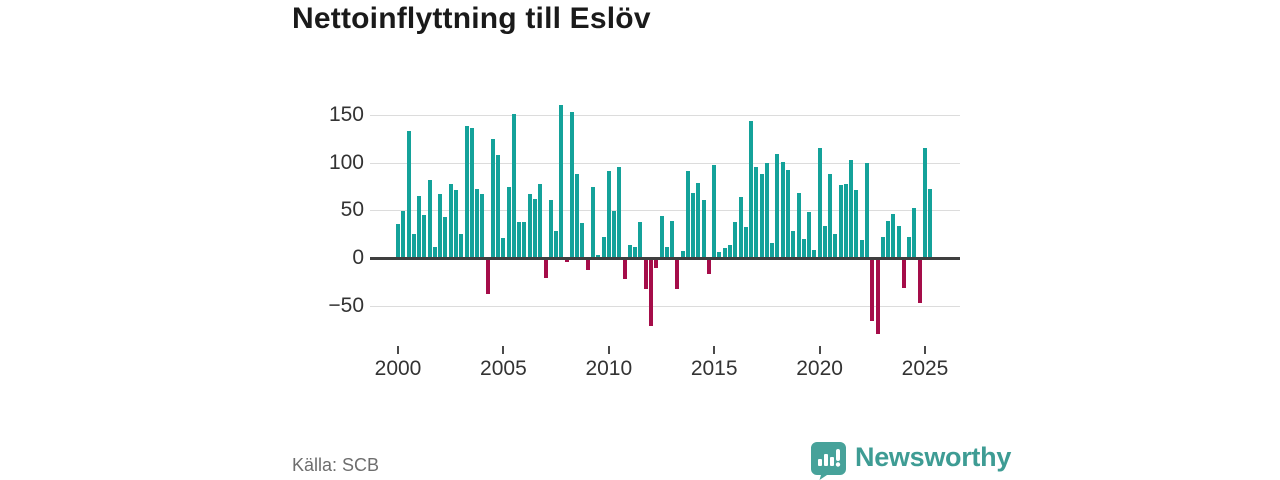  I want to click on bar-2003-q1, so click(461, 246).